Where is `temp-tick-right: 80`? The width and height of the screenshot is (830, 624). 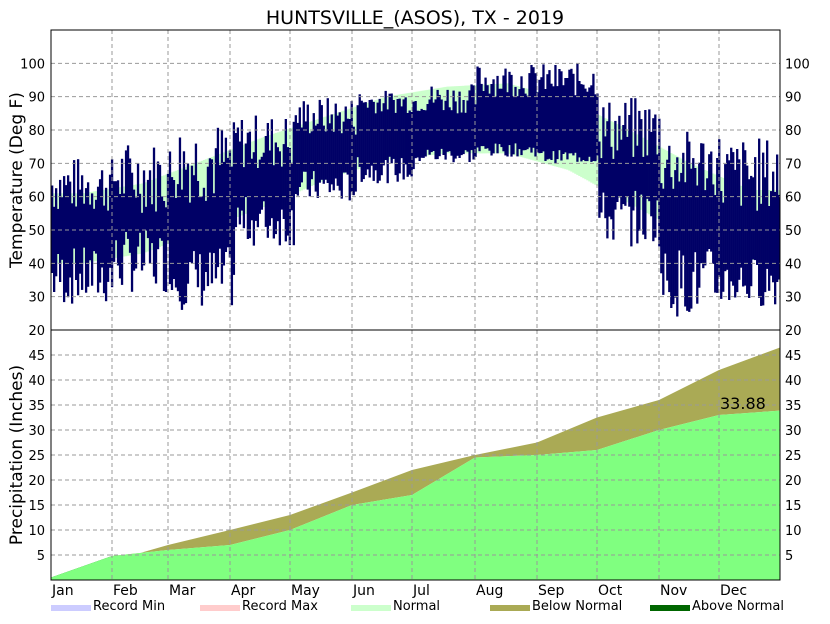 temp-tick-right: 80 is located at coordinates (793, 131).